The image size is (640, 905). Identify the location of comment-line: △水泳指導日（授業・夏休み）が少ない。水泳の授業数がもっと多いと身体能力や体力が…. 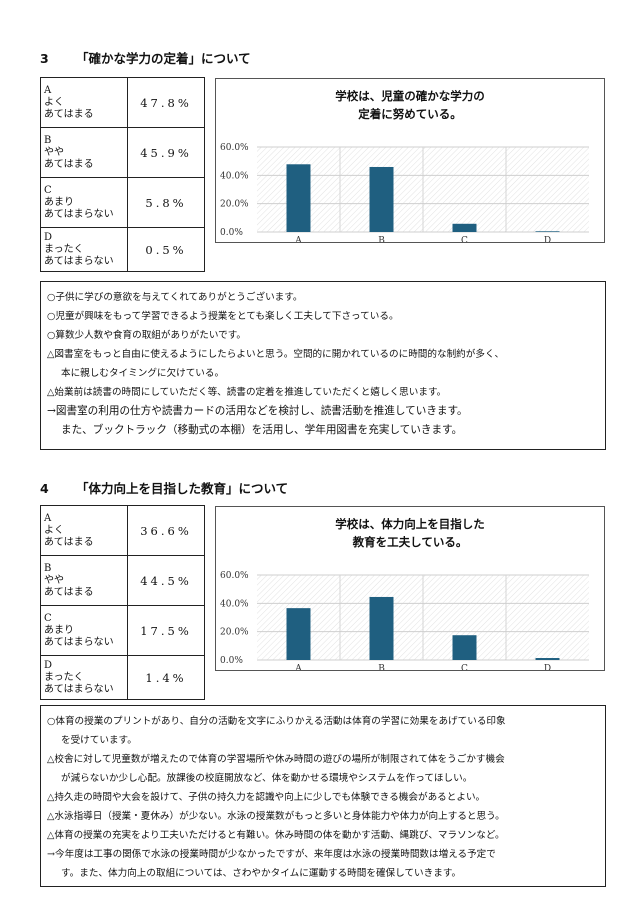
(276, 816).